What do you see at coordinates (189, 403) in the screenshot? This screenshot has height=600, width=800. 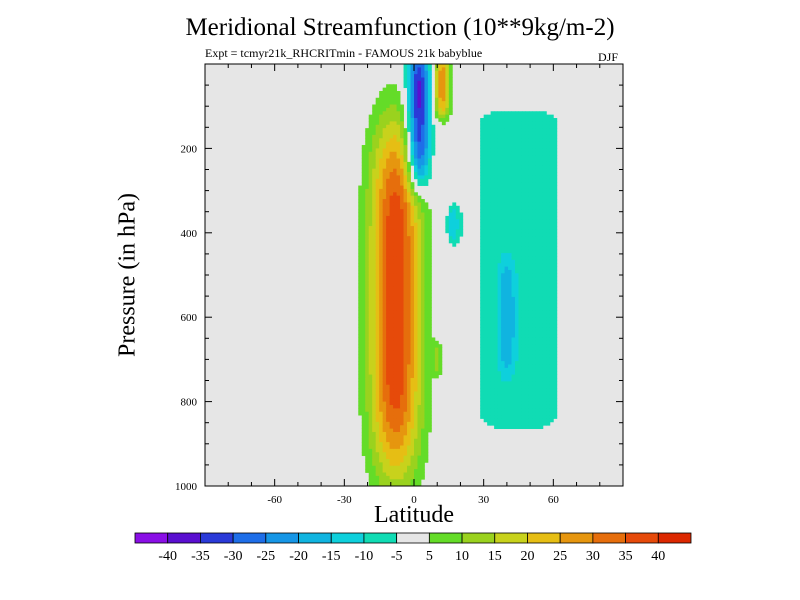 I see `y-tick-label: 800` at bounding box center [189, 403].